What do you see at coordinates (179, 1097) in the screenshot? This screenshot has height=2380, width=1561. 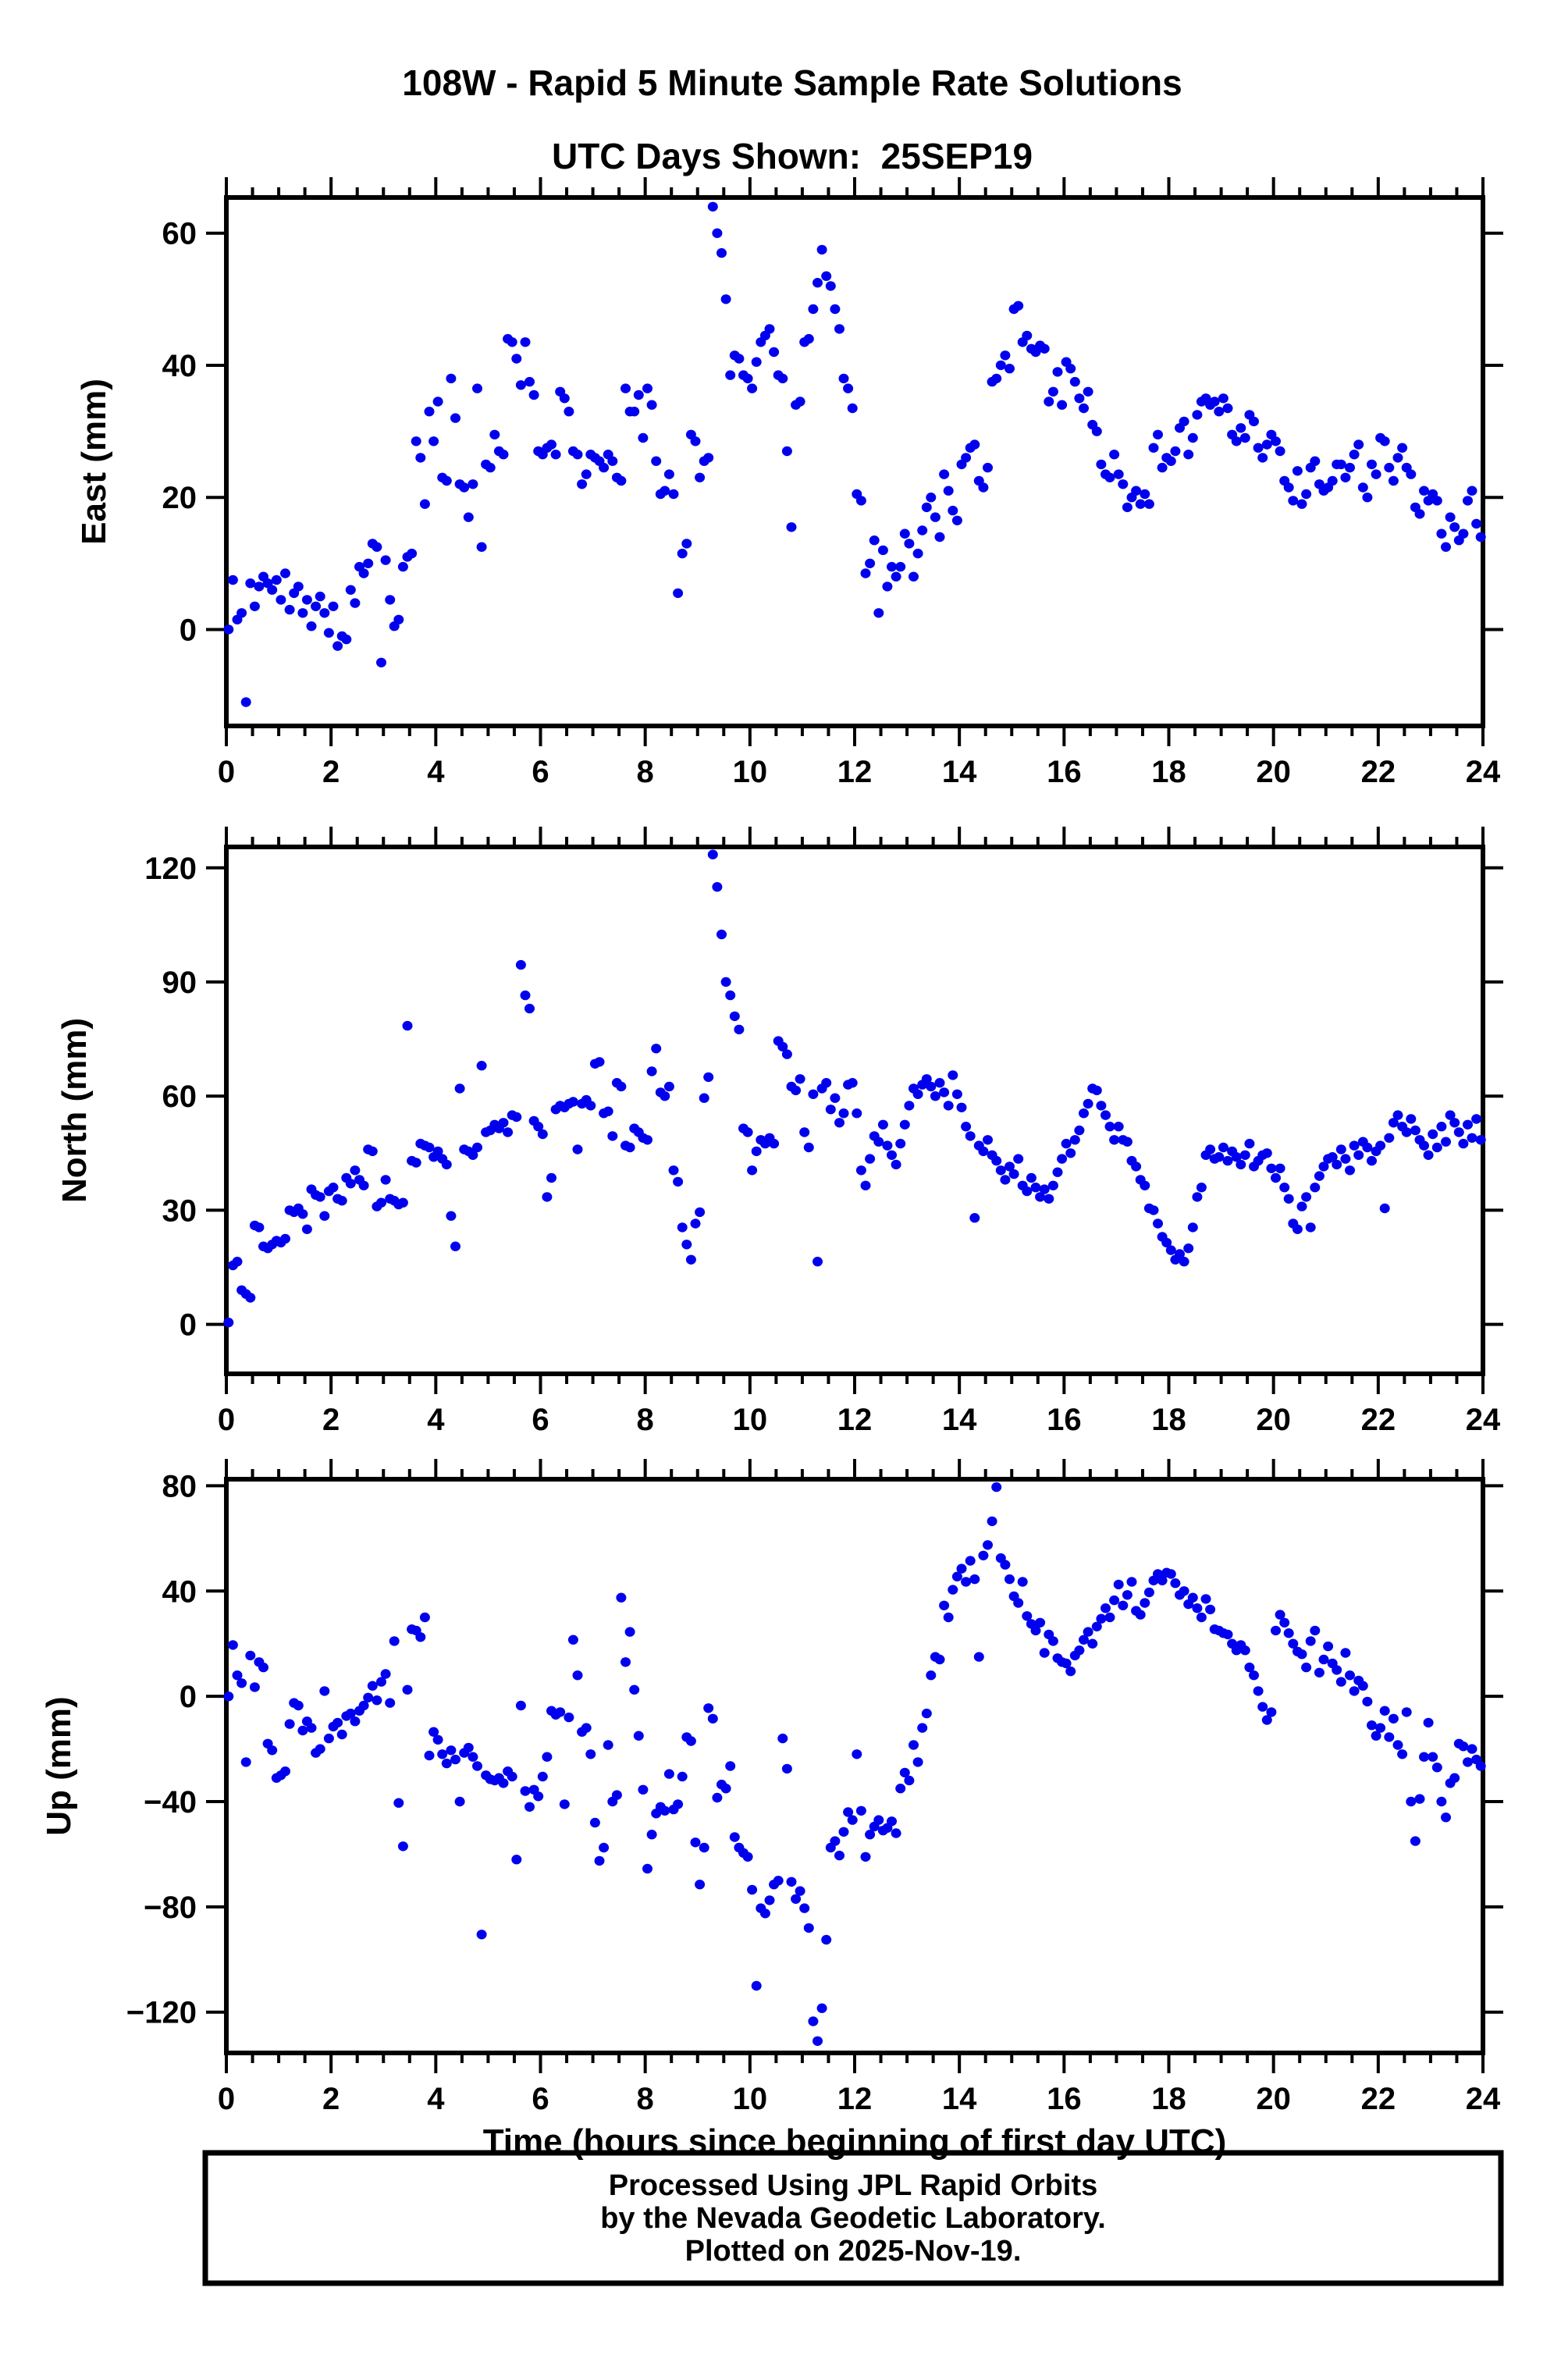 I see `y-tick-label: 60` at bounding box center [179, 1097].